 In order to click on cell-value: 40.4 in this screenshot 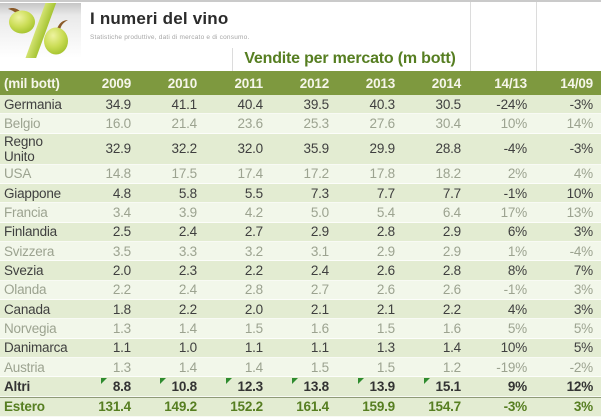, I will do `click(250, 104)`.